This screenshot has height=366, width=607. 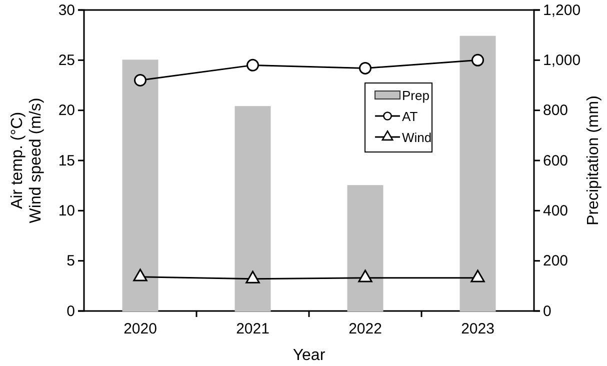 I want to click on y-tick-label: 15, so click(x=66, y=161).